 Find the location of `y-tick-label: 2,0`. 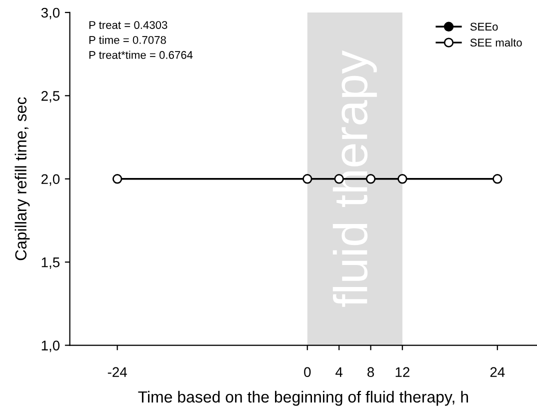

y-tick-label: 2,0 is located at coordinates (50, 180).